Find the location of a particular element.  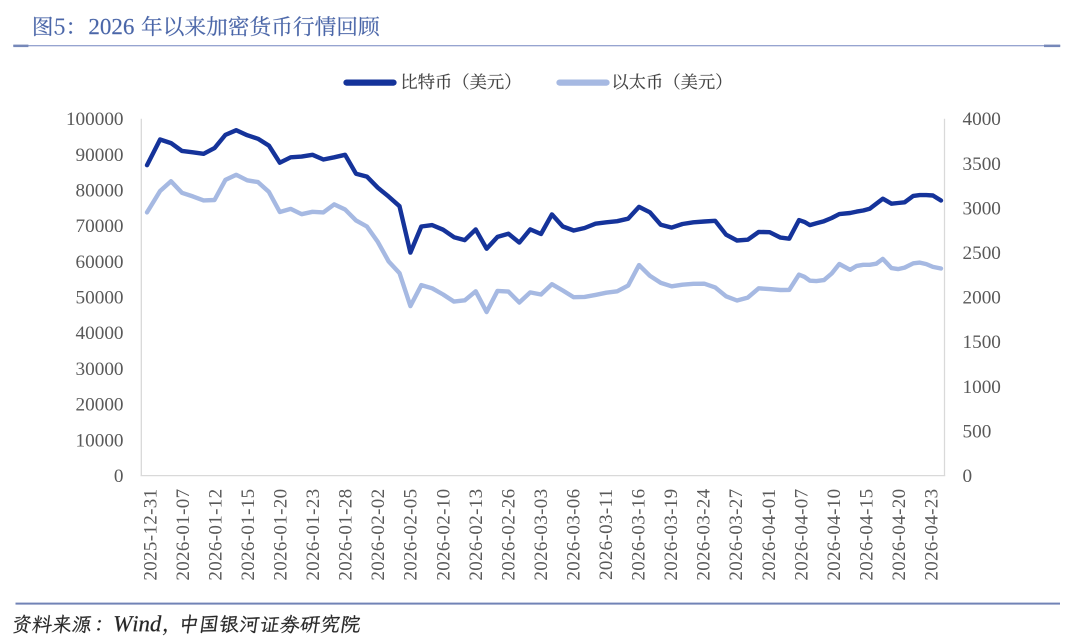

svg-text: 500 is located at coordinates (977, 431).